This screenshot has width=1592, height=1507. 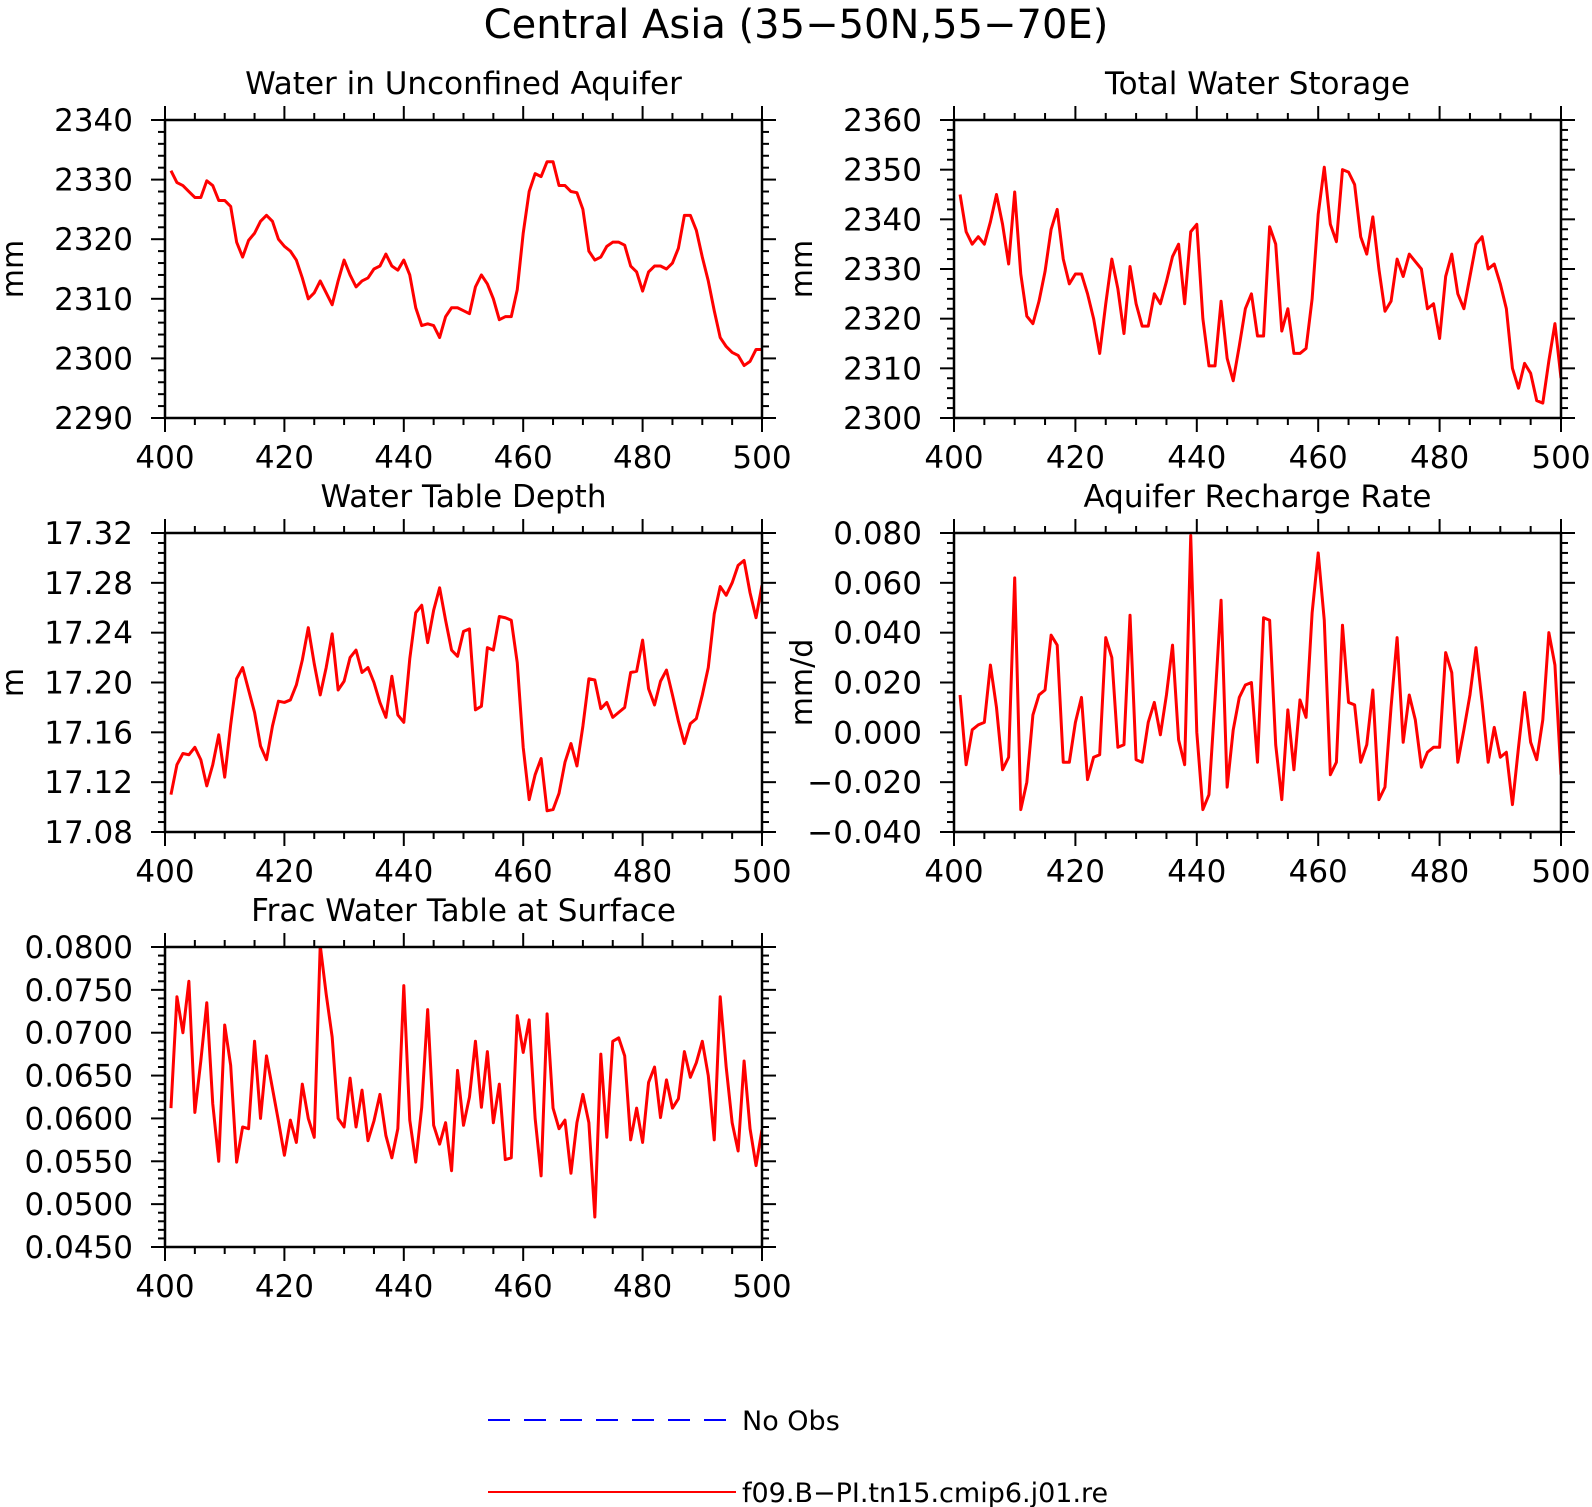 I want to click on y-tick-label: 0.020, so click(x=877, y=684).